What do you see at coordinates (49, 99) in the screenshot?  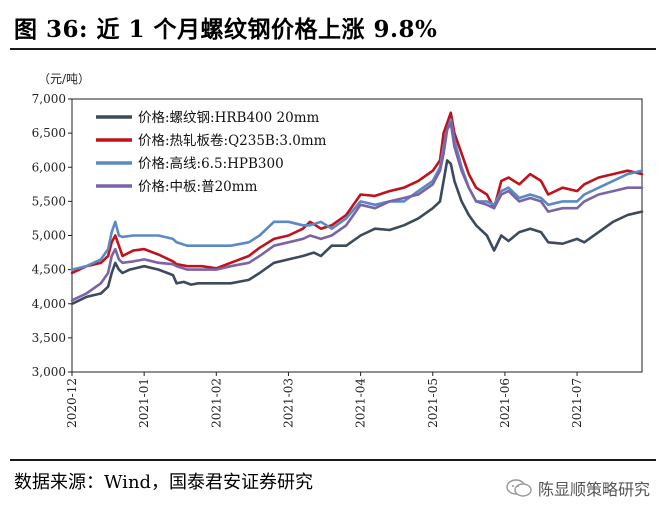 I see `y-tick-label: 7,000` at bounding box center [49, 99].